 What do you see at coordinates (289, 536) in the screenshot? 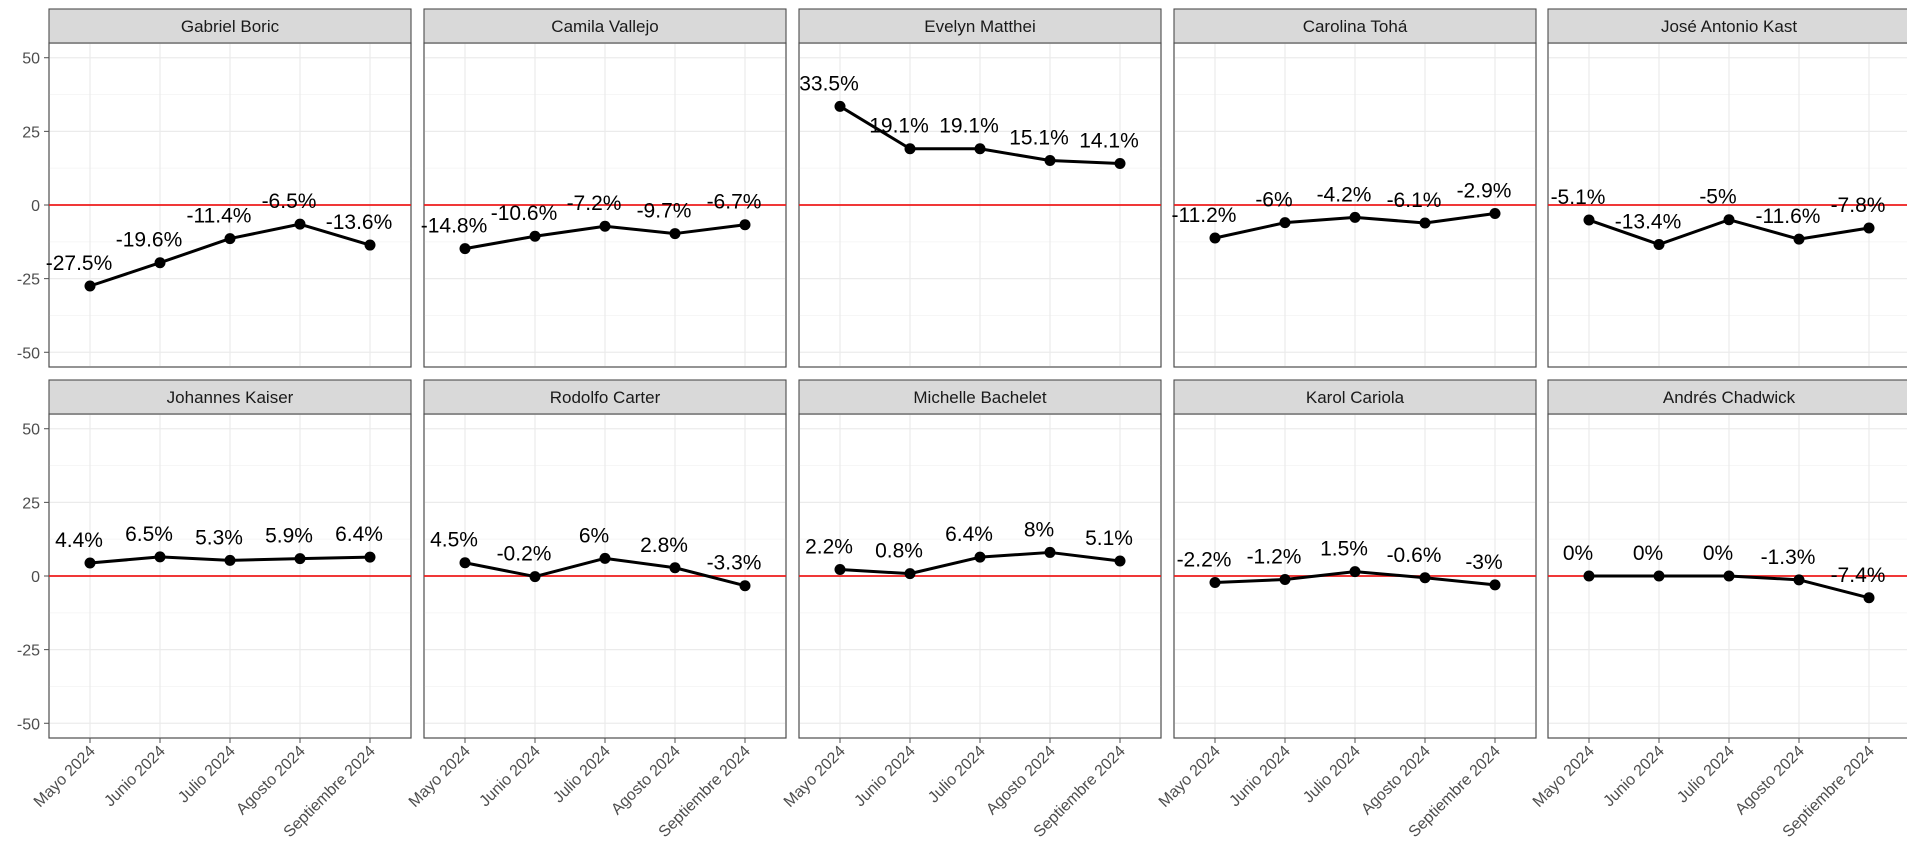
I see `data-label: 5.9%` at bounding box center [289, 536].